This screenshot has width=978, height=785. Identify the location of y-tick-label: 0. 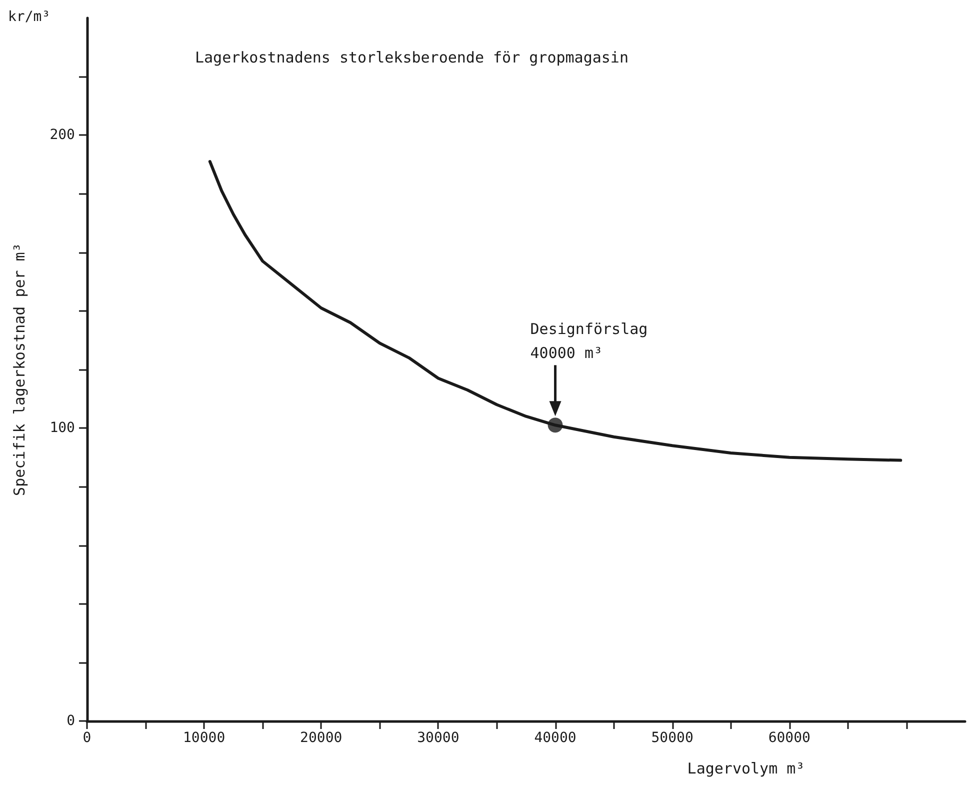
(70, 721).